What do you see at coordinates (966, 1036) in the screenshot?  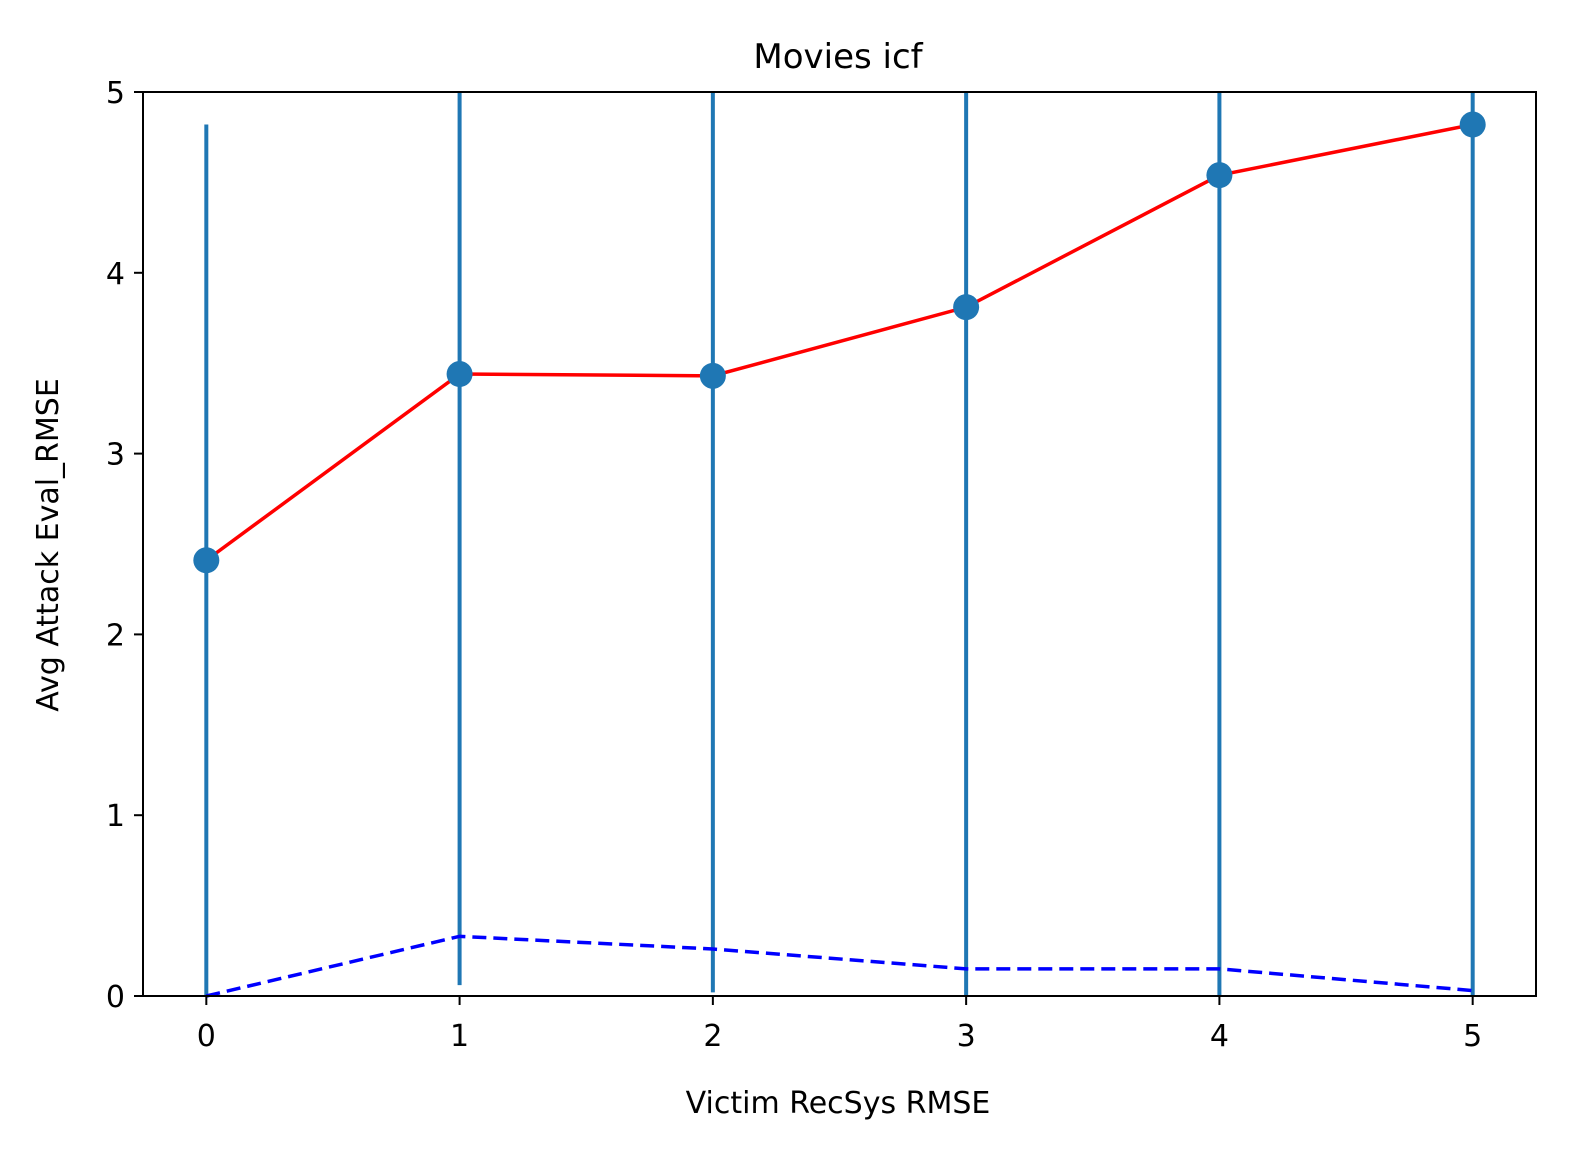 I see `x-tick-label: 3` at bounding box center [966, 1036].